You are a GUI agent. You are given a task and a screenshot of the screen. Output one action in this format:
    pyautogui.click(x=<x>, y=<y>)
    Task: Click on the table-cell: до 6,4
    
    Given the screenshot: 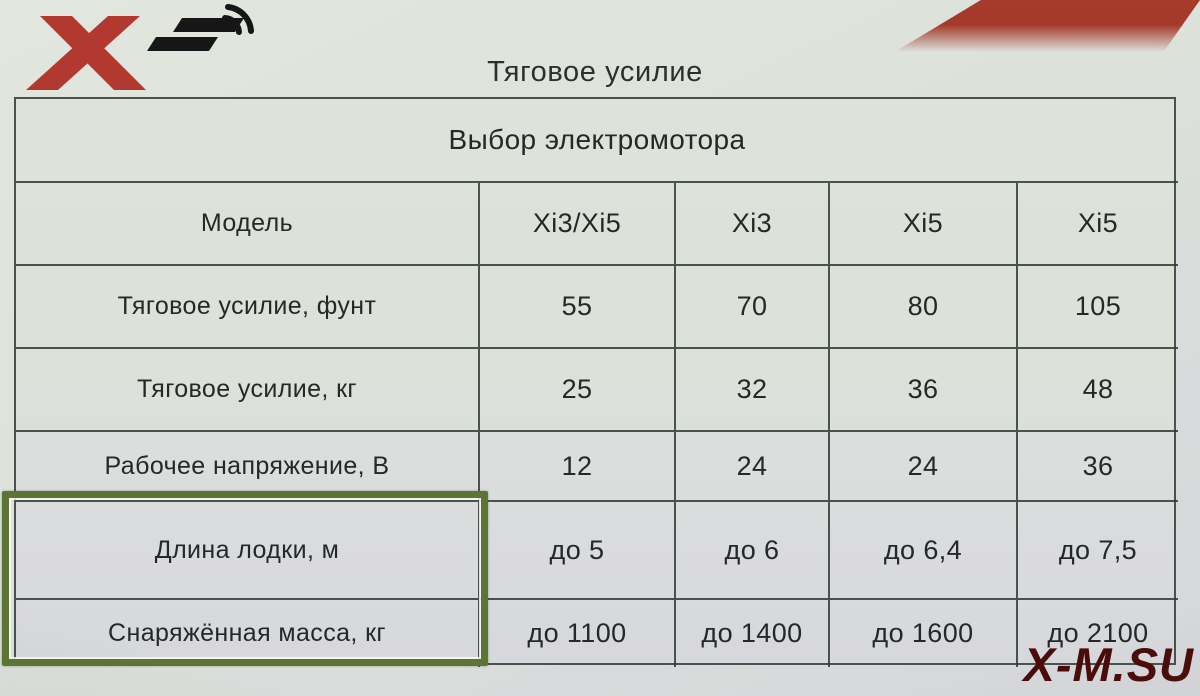 What is the action you would take?
    pyautogui.click(x=924, y=551)
    